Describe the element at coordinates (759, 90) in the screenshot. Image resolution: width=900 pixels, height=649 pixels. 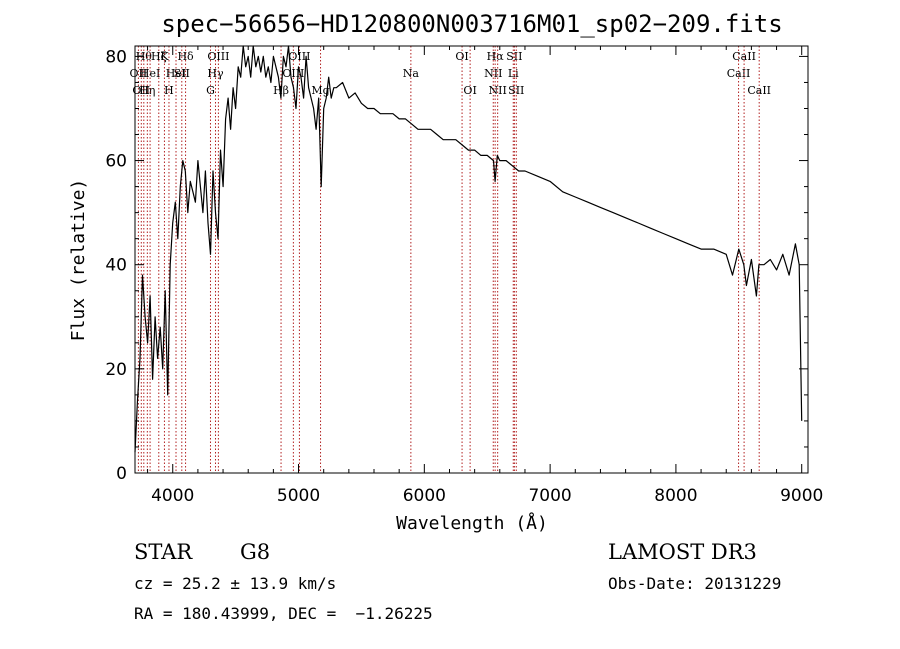
I see `line-label-29: CaII` at that location.